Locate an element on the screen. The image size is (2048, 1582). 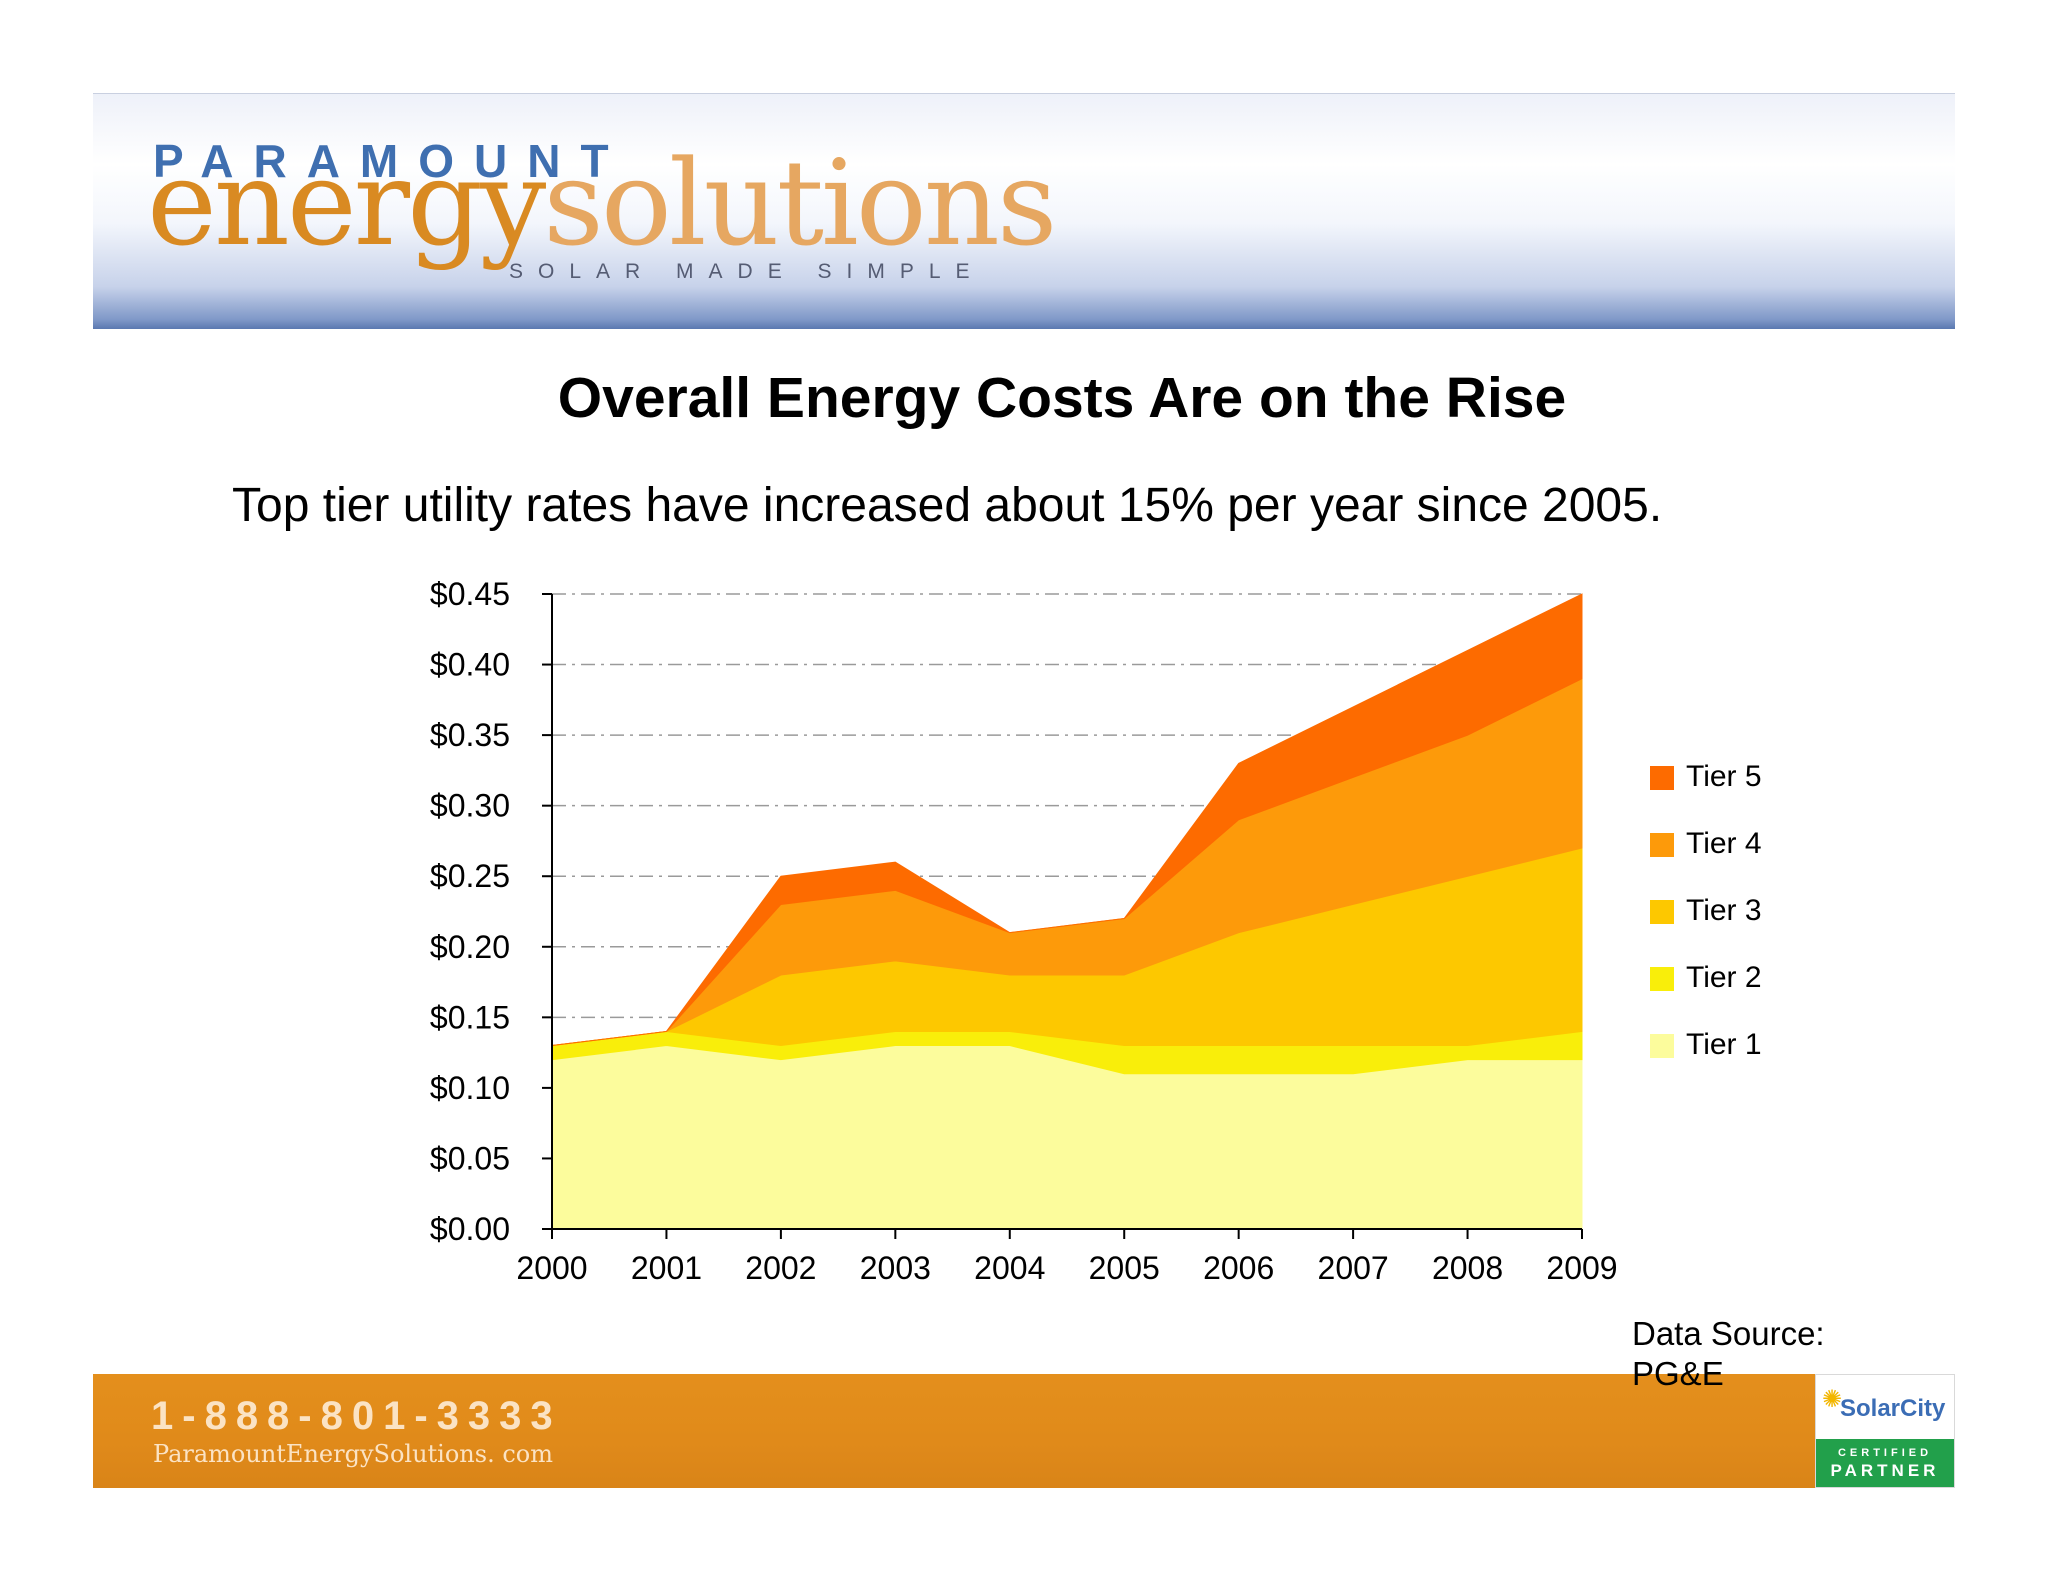
legend-item-tier-2: Tier 2 is located at coordinates (1750, 981).